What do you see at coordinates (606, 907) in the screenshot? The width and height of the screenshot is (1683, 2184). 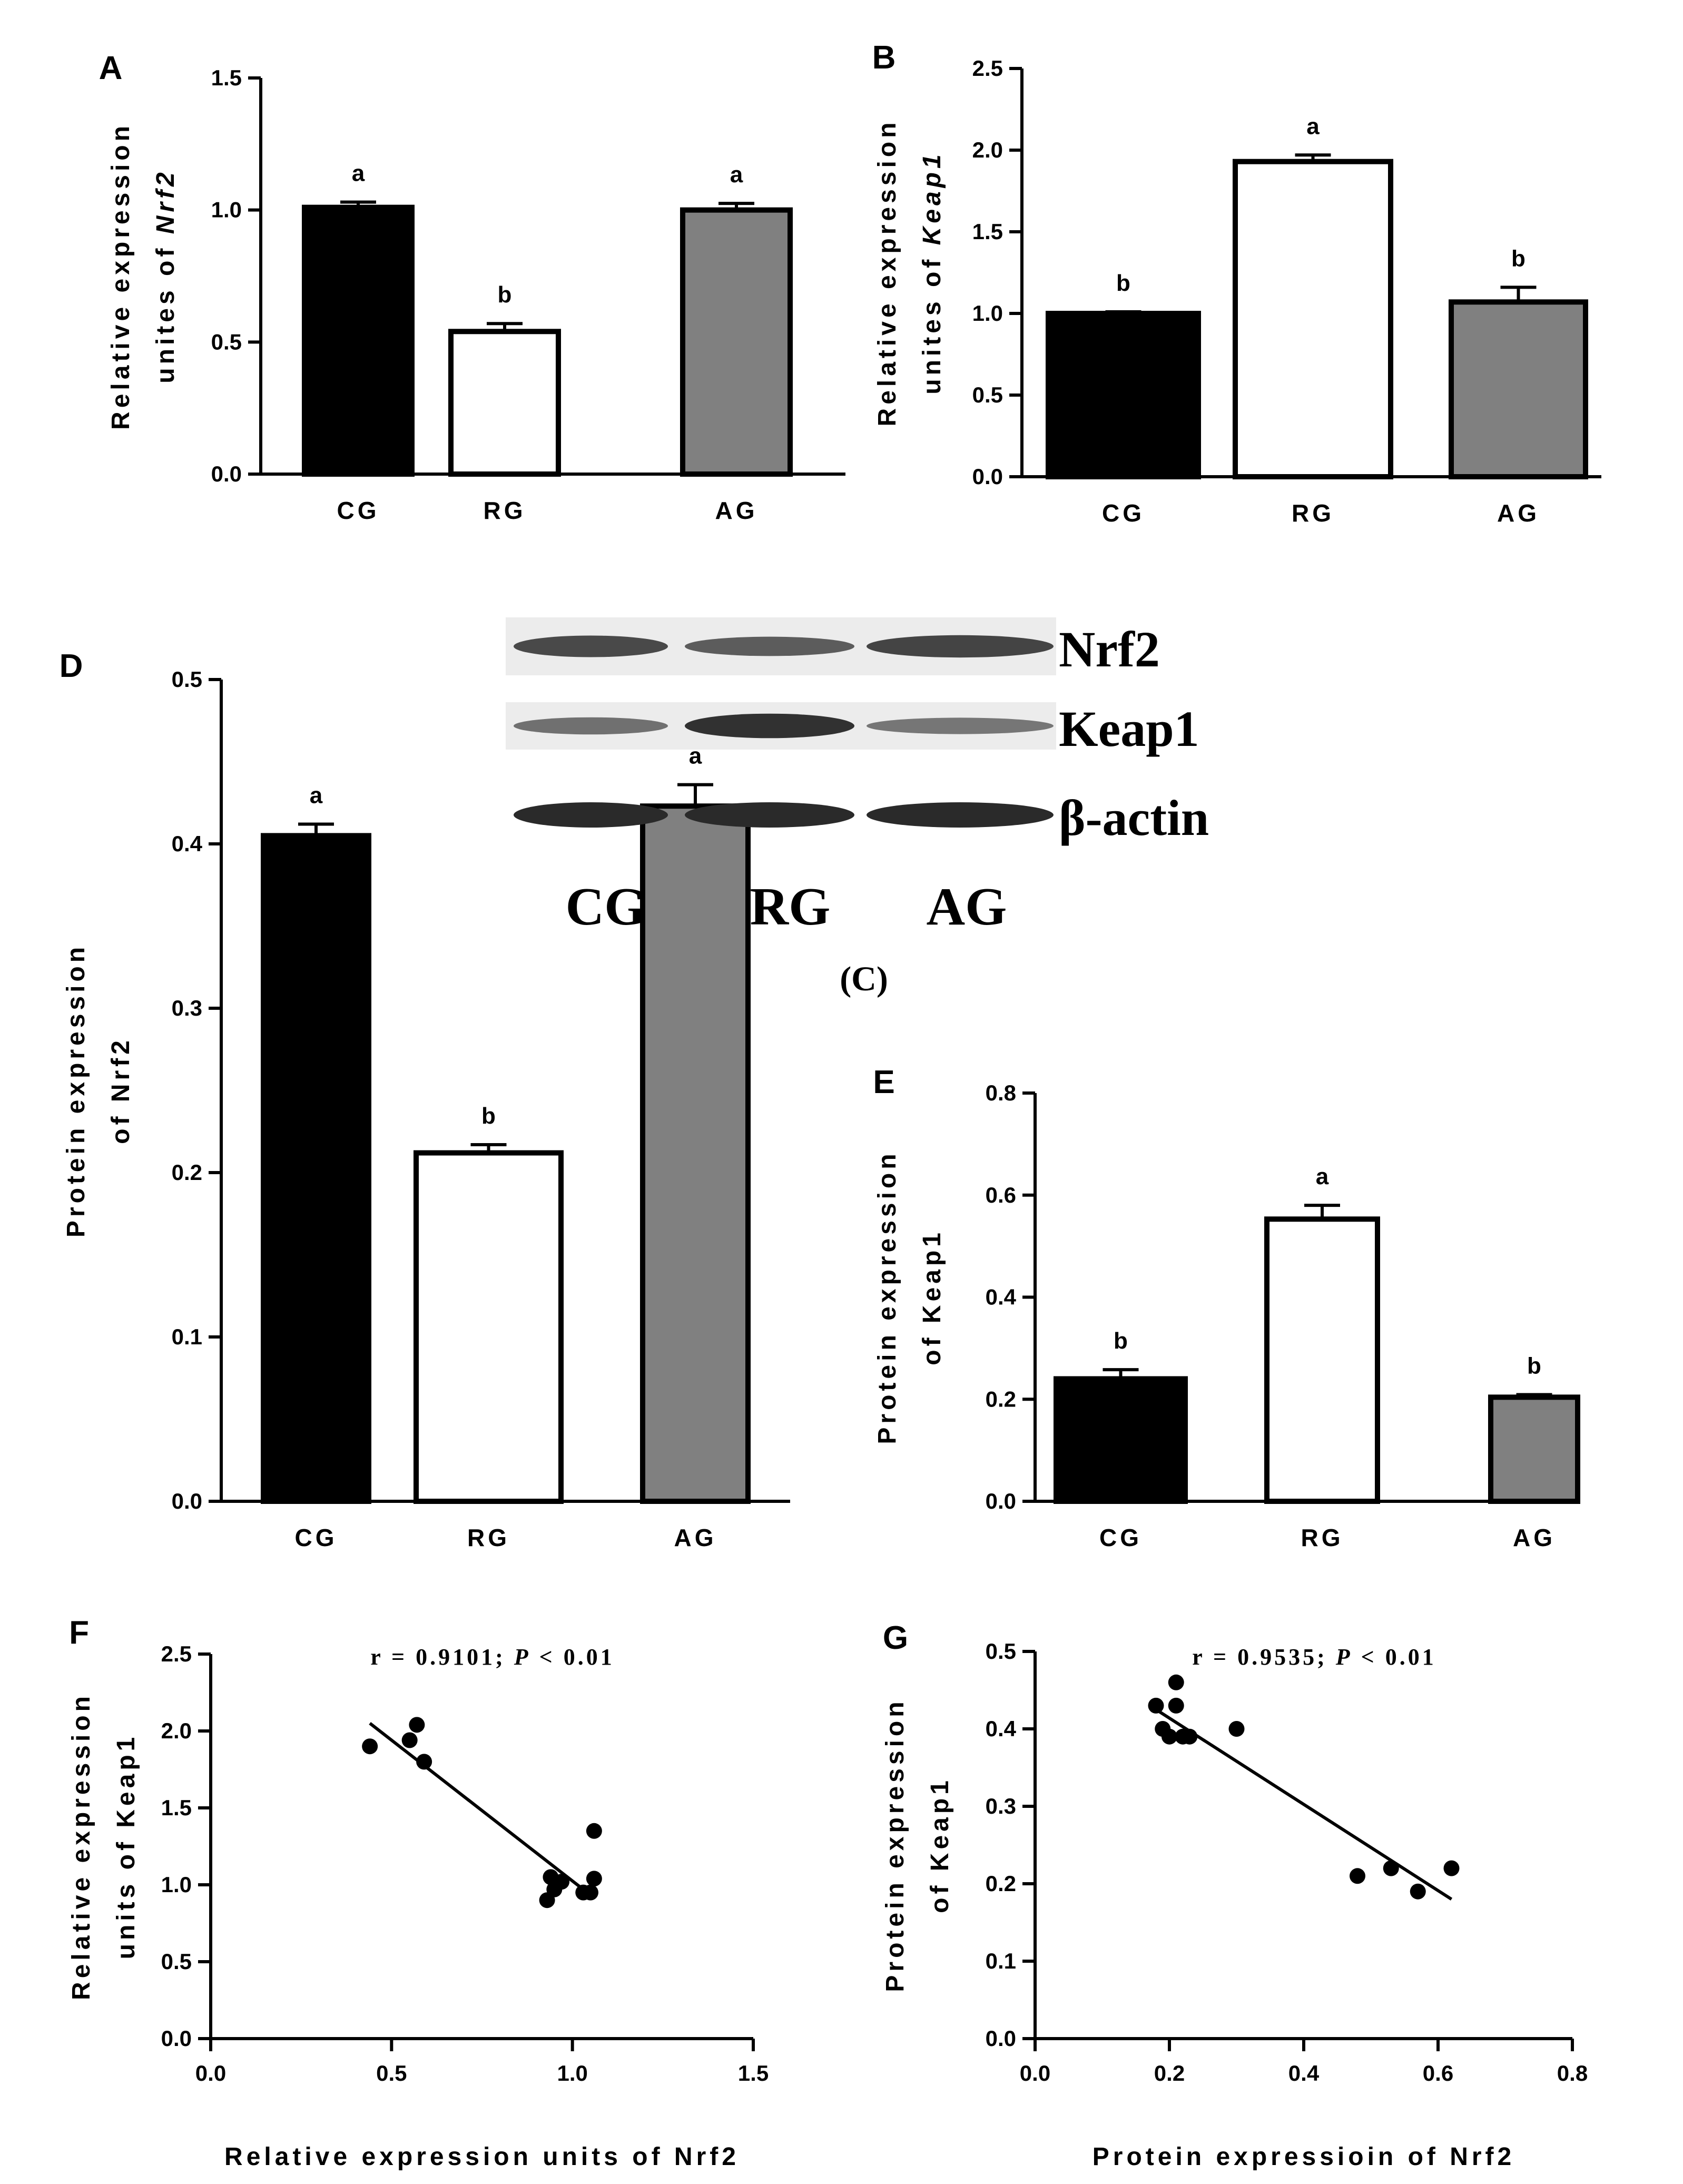 I see `blot-lane-label: CG` at bounding box center [606, 907].